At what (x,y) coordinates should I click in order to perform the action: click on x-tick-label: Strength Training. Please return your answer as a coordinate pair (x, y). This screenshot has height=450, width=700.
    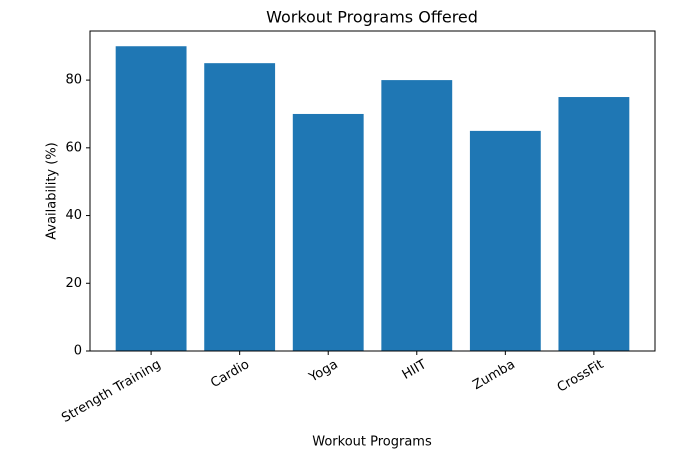
    Looking at the image, I should click on (111, 391).